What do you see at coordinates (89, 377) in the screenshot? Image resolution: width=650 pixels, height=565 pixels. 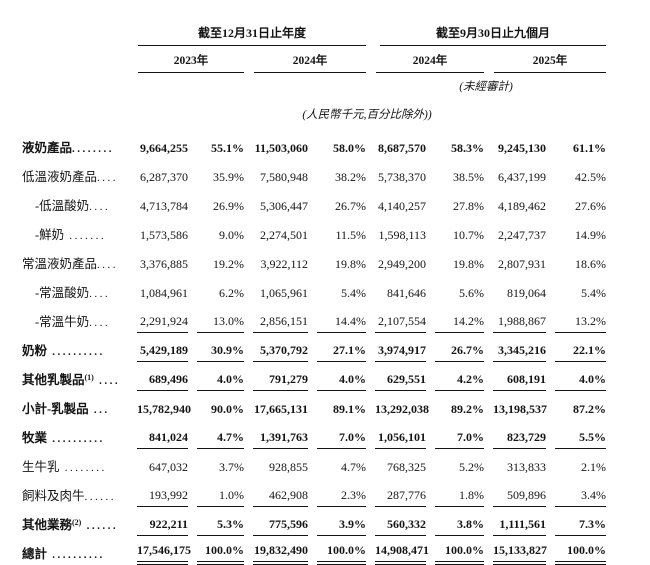 I see `footnote-ref: (1)` at bounding box center [89, 377].